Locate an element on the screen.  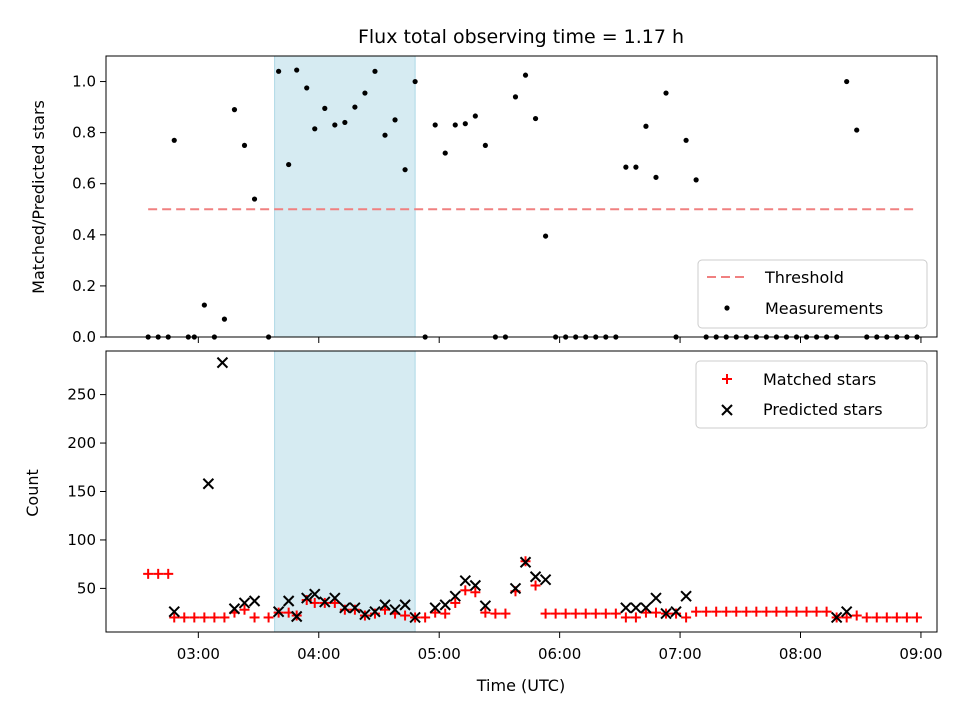
y-tick-label: 0.4 is located at coordinates (84, 235).